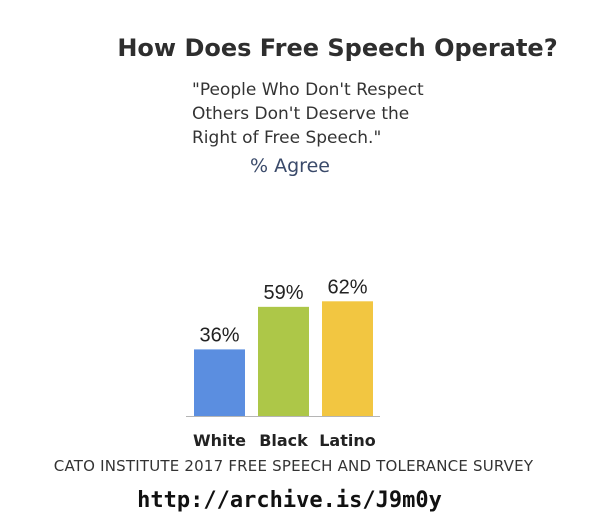 The height and width of the screenshot is (527, 615). I want to click on bar-value-white: 36%, so click(219, 335).